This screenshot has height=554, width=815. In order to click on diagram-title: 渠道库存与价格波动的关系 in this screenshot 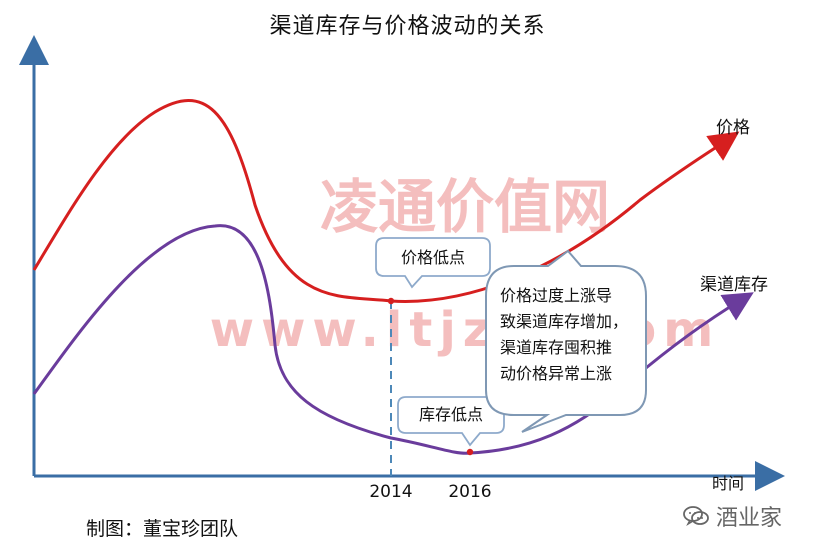, I will do `click(407, 26)`.